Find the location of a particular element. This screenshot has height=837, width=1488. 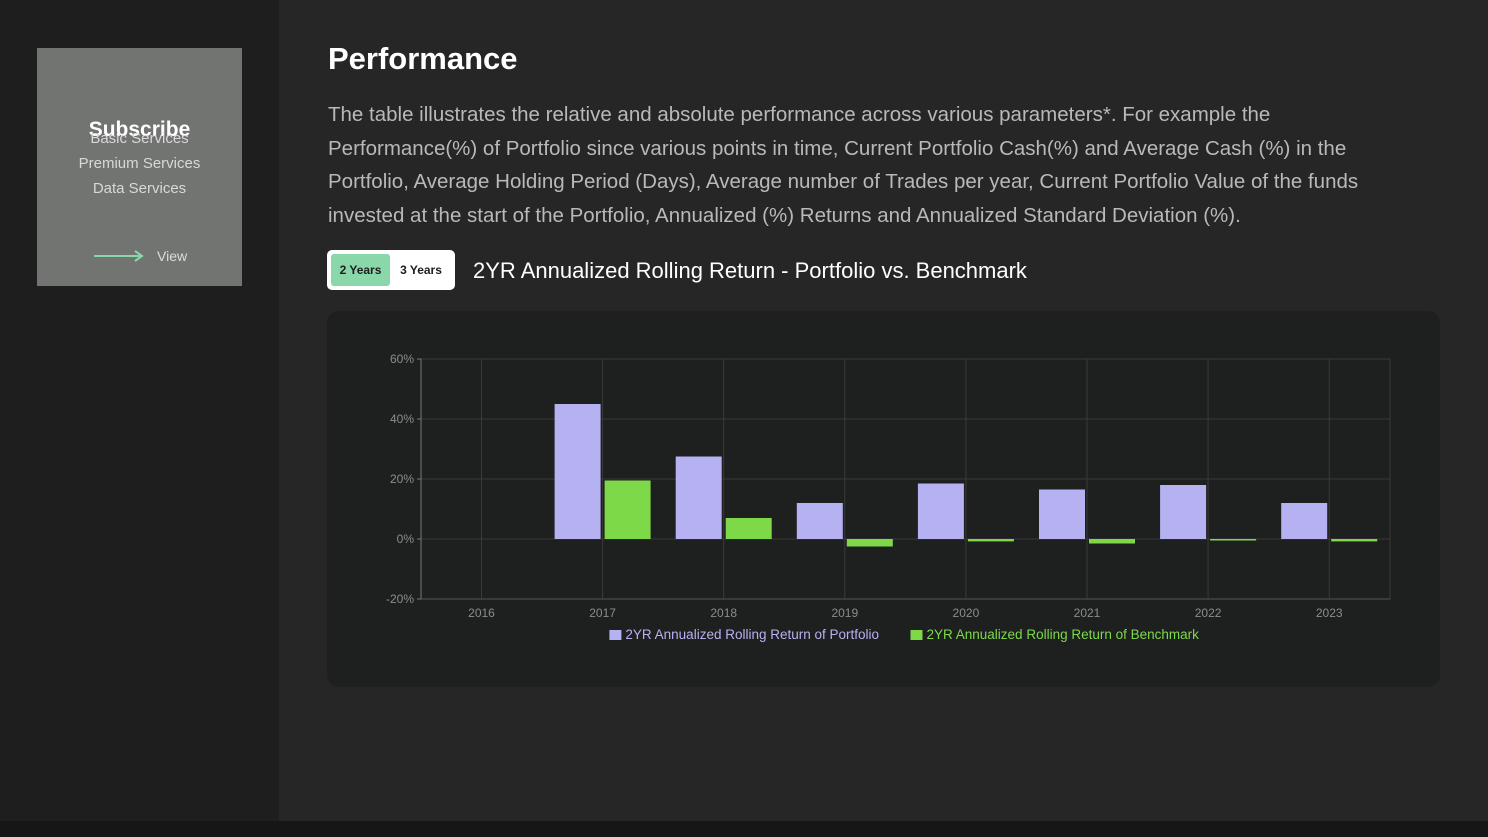

portfolio-bar-2017 is located at coordinates (577, 471).